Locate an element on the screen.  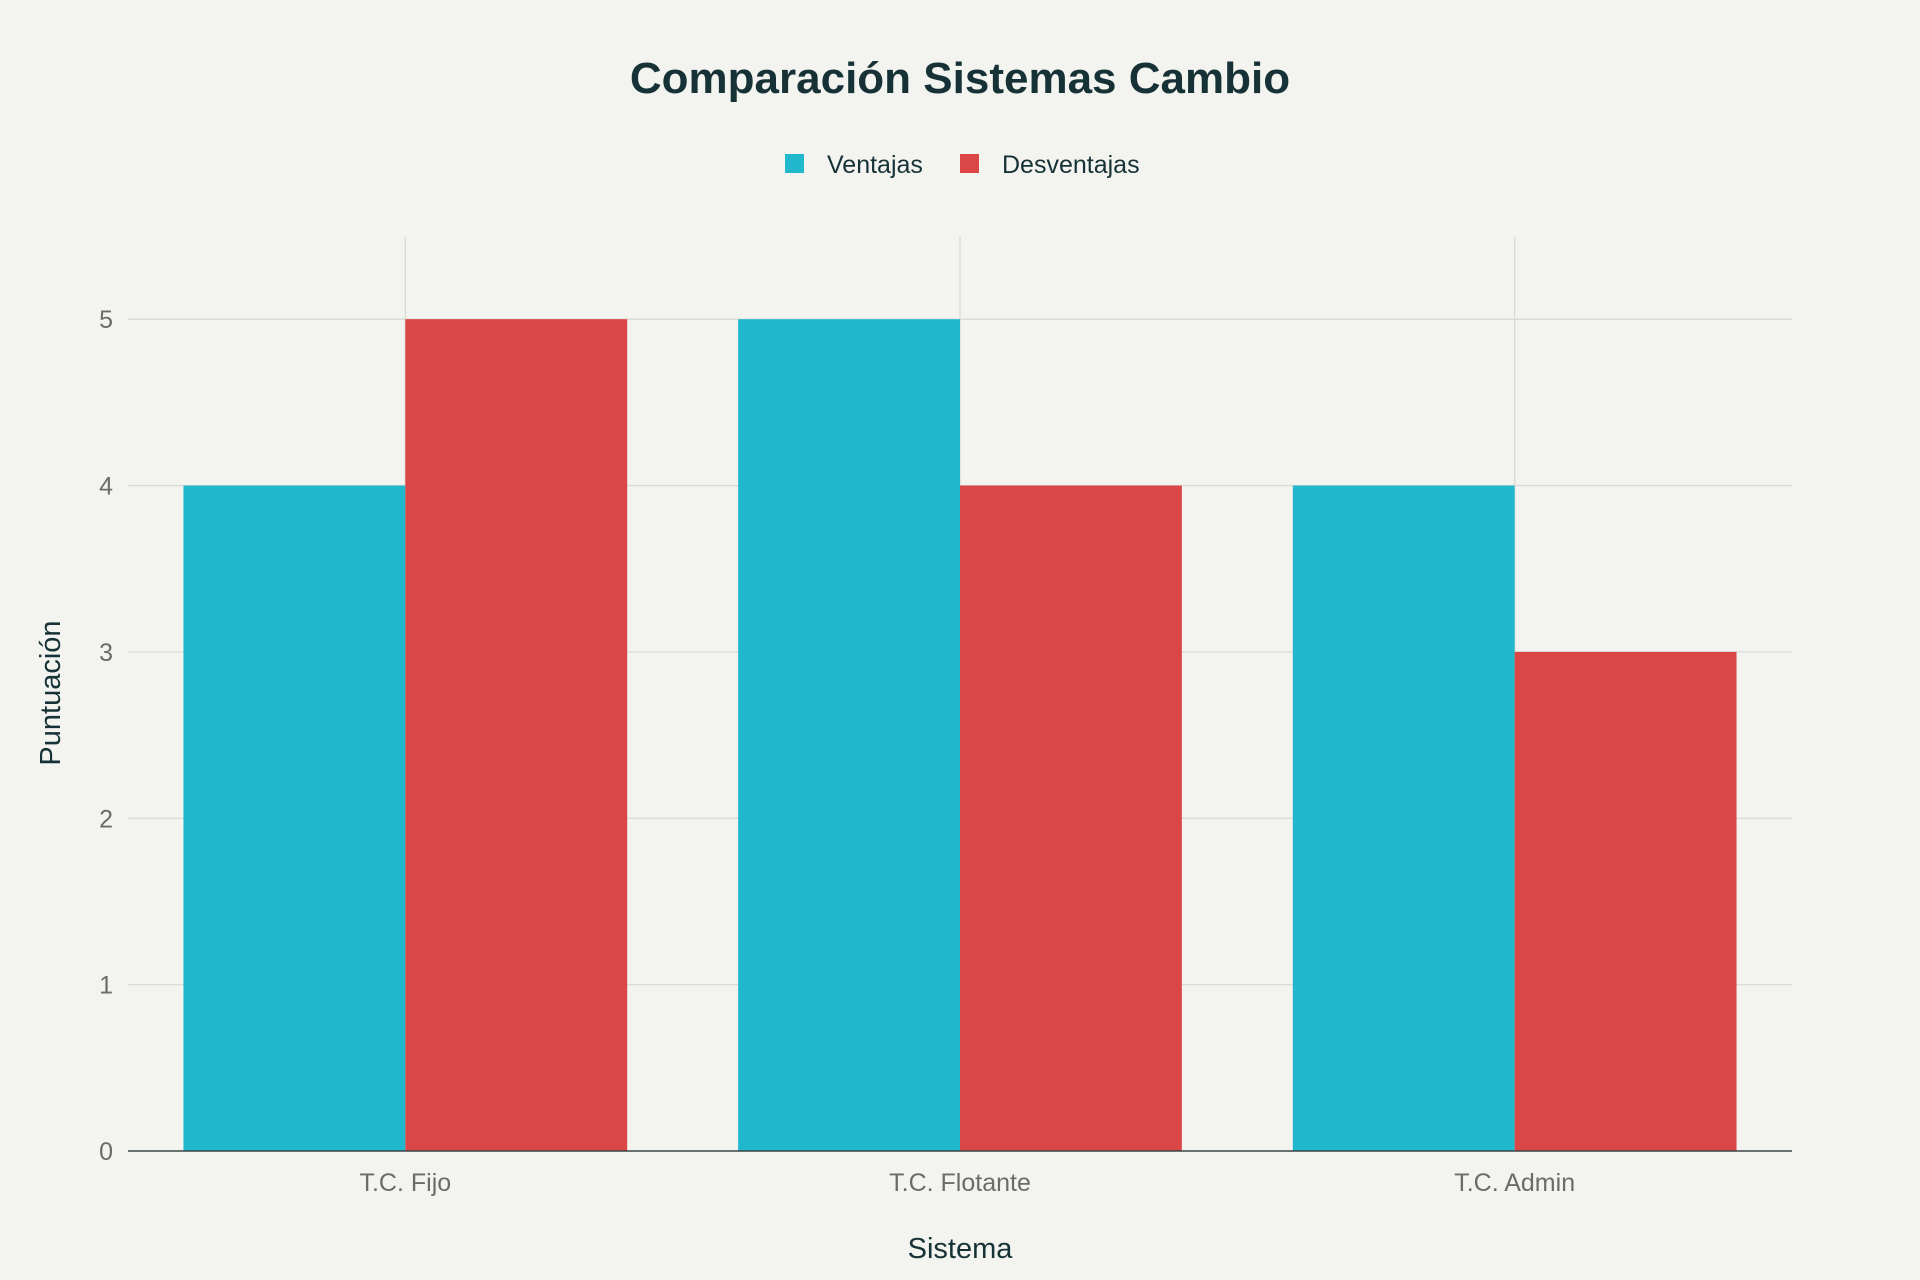
y-axis-title: Puntuación is located at coordinates (51, 692).